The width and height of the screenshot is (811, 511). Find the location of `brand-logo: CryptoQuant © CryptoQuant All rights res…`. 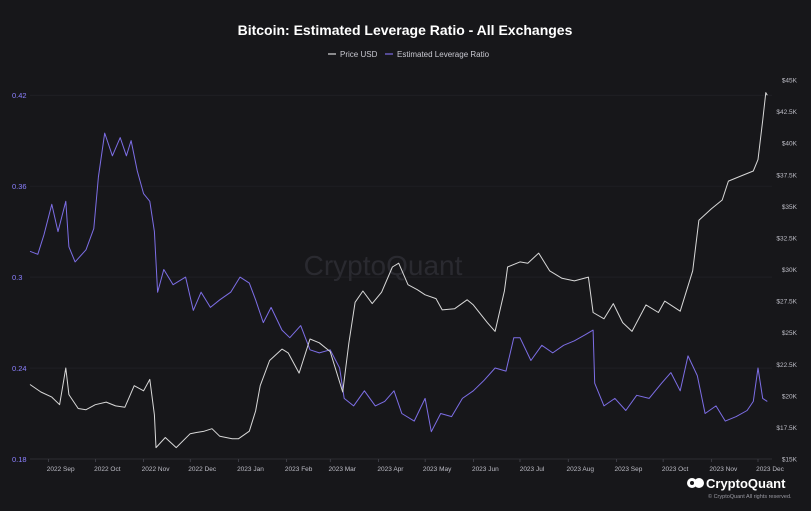

brand-logo: CryptoQuant © CryptoQuant All rights res… is located at coordinates (739, 488).